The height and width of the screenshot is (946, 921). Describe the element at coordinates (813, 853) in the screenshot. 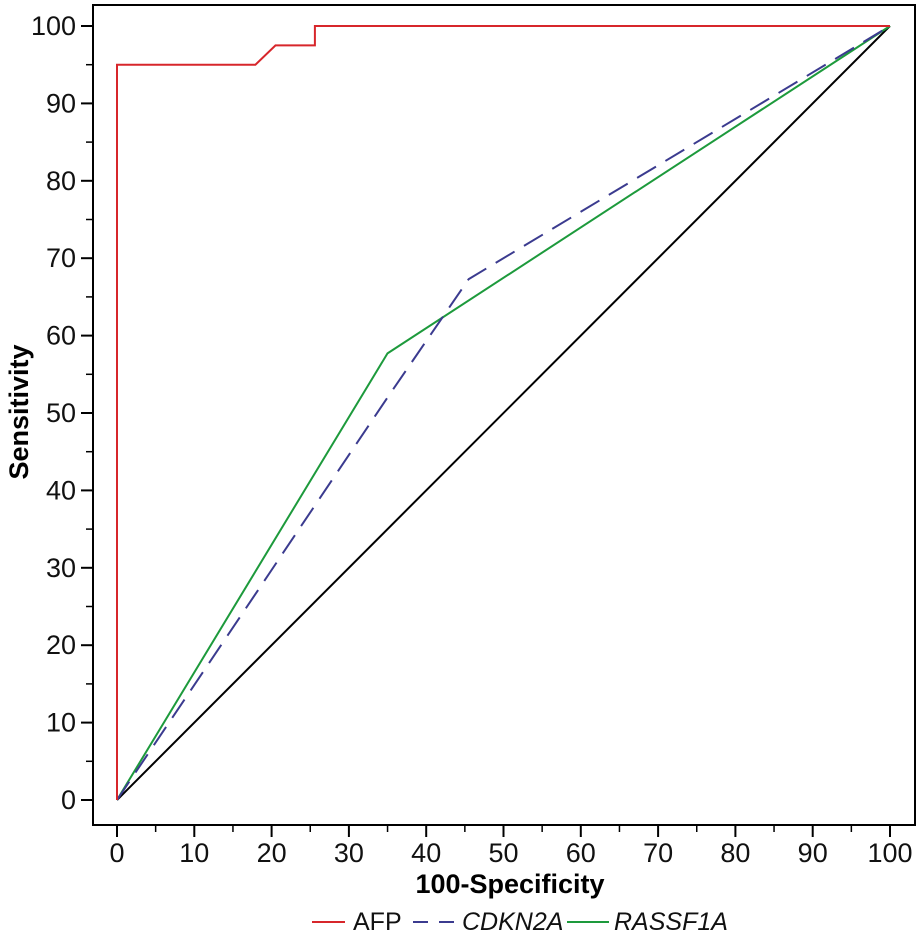

I see `x-tick-label: 90` at that location.